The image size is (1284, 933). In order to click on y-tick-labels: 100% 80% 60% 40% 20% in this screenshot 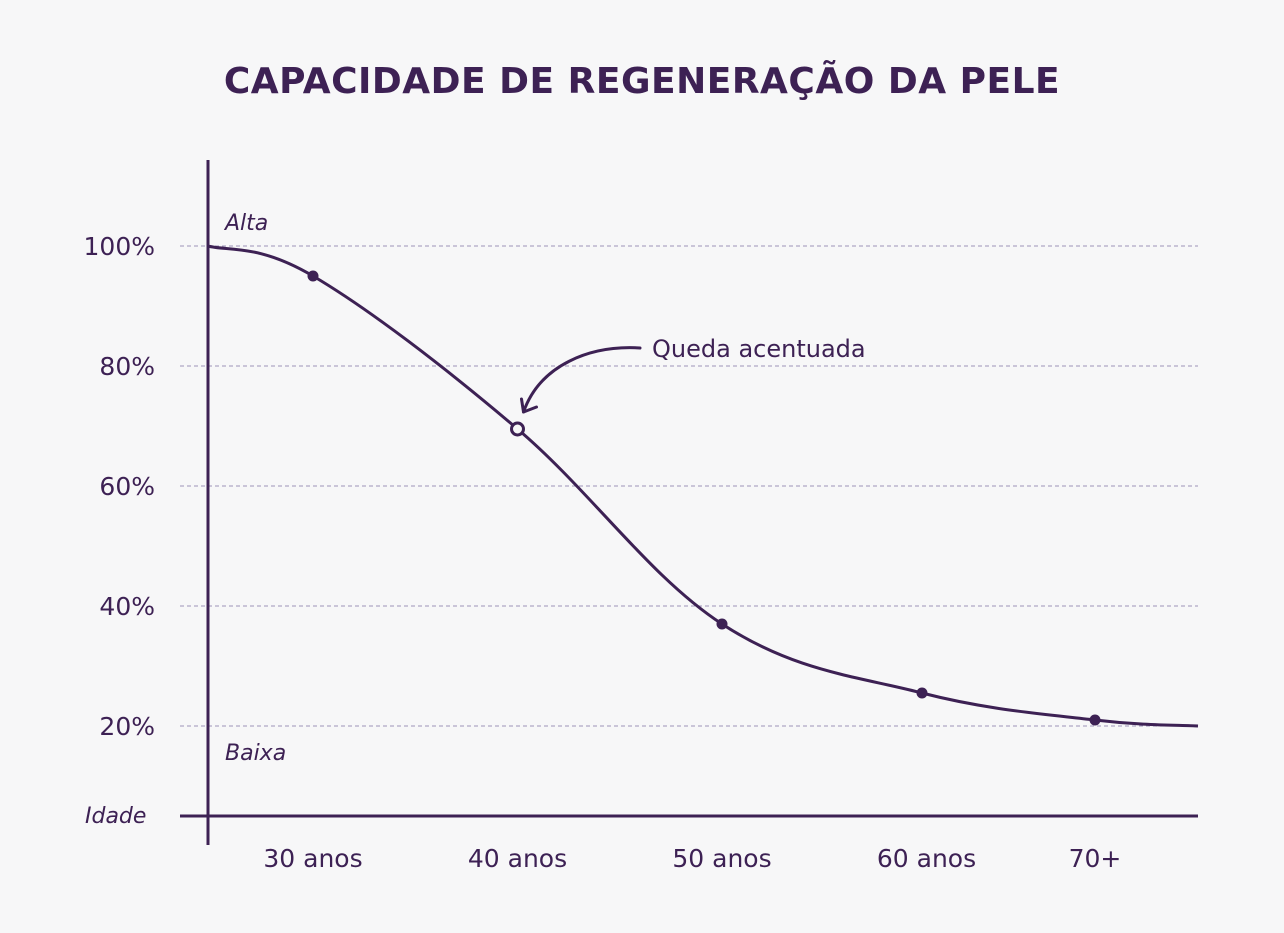, I will do `click(119, 486)`.